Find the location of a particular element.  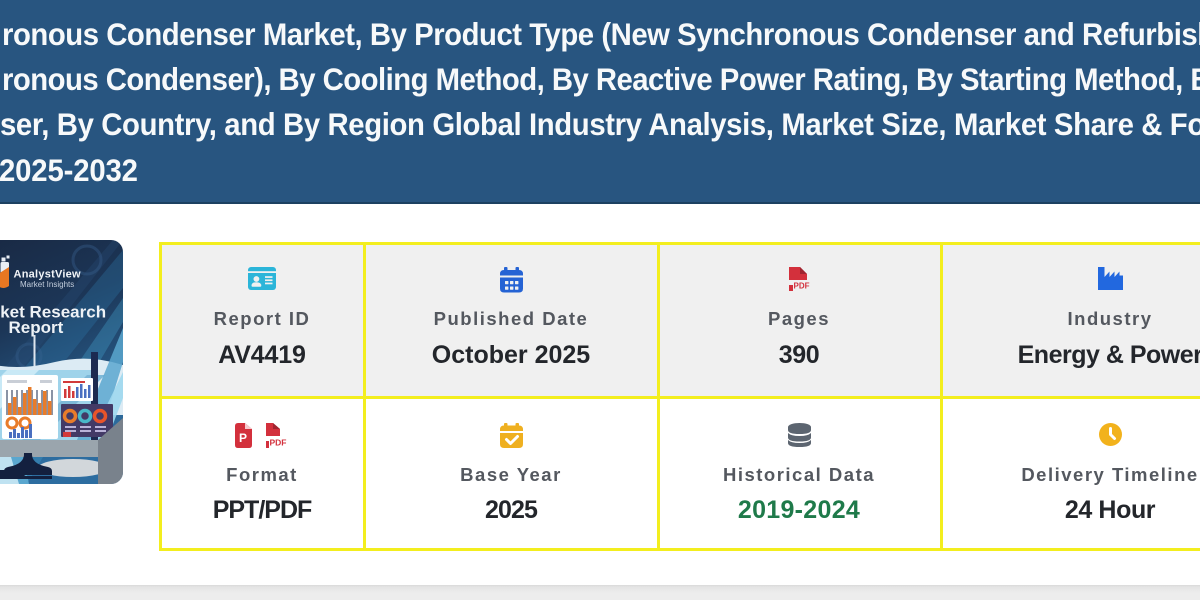

svg-text: P is located at coordinates (243, 438).